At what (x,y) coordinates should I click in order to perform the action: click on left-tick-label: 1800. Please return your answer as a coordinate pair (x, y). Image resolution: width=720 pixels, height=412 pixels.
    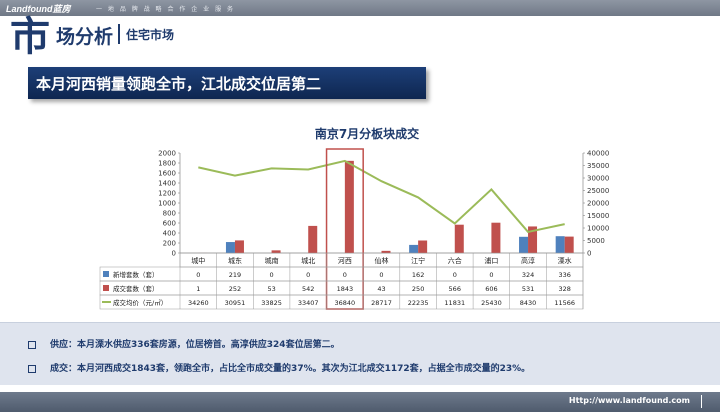
    Looking at the image, I should click on (167, 164).